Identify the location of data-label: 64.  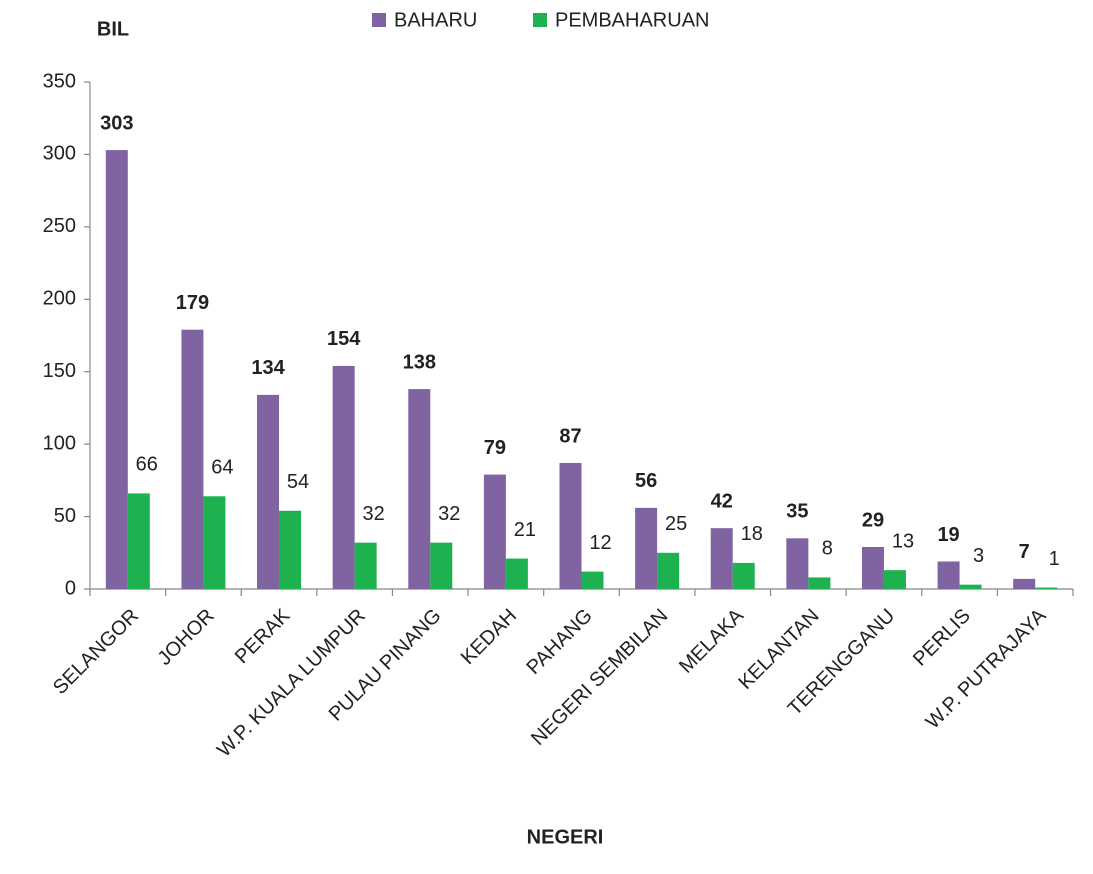
(222, 468).